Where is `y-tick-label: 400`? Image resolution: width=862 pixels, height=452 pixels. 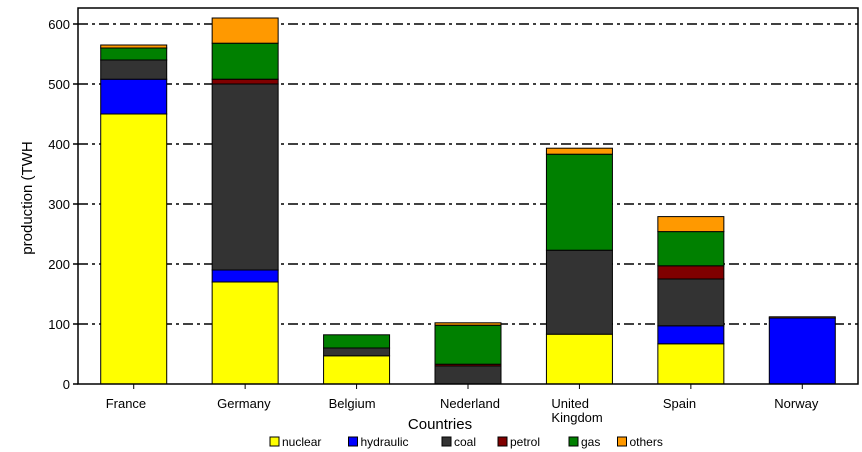 y-tick-label: 400 is located at coordinates (59, 144).